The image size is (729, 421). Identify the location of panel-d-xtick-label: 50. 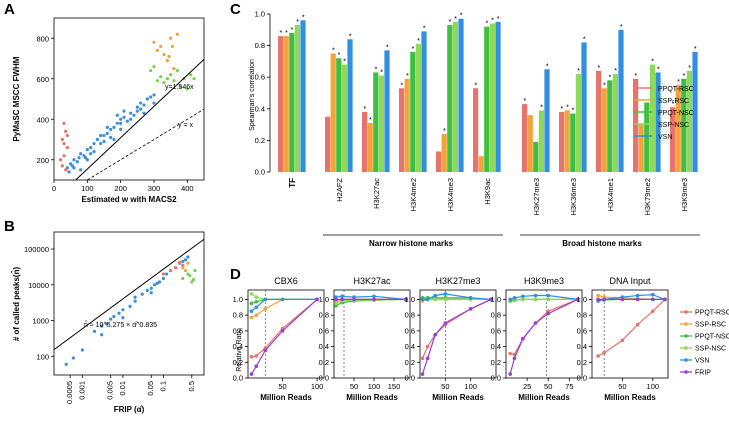
(548, 386).